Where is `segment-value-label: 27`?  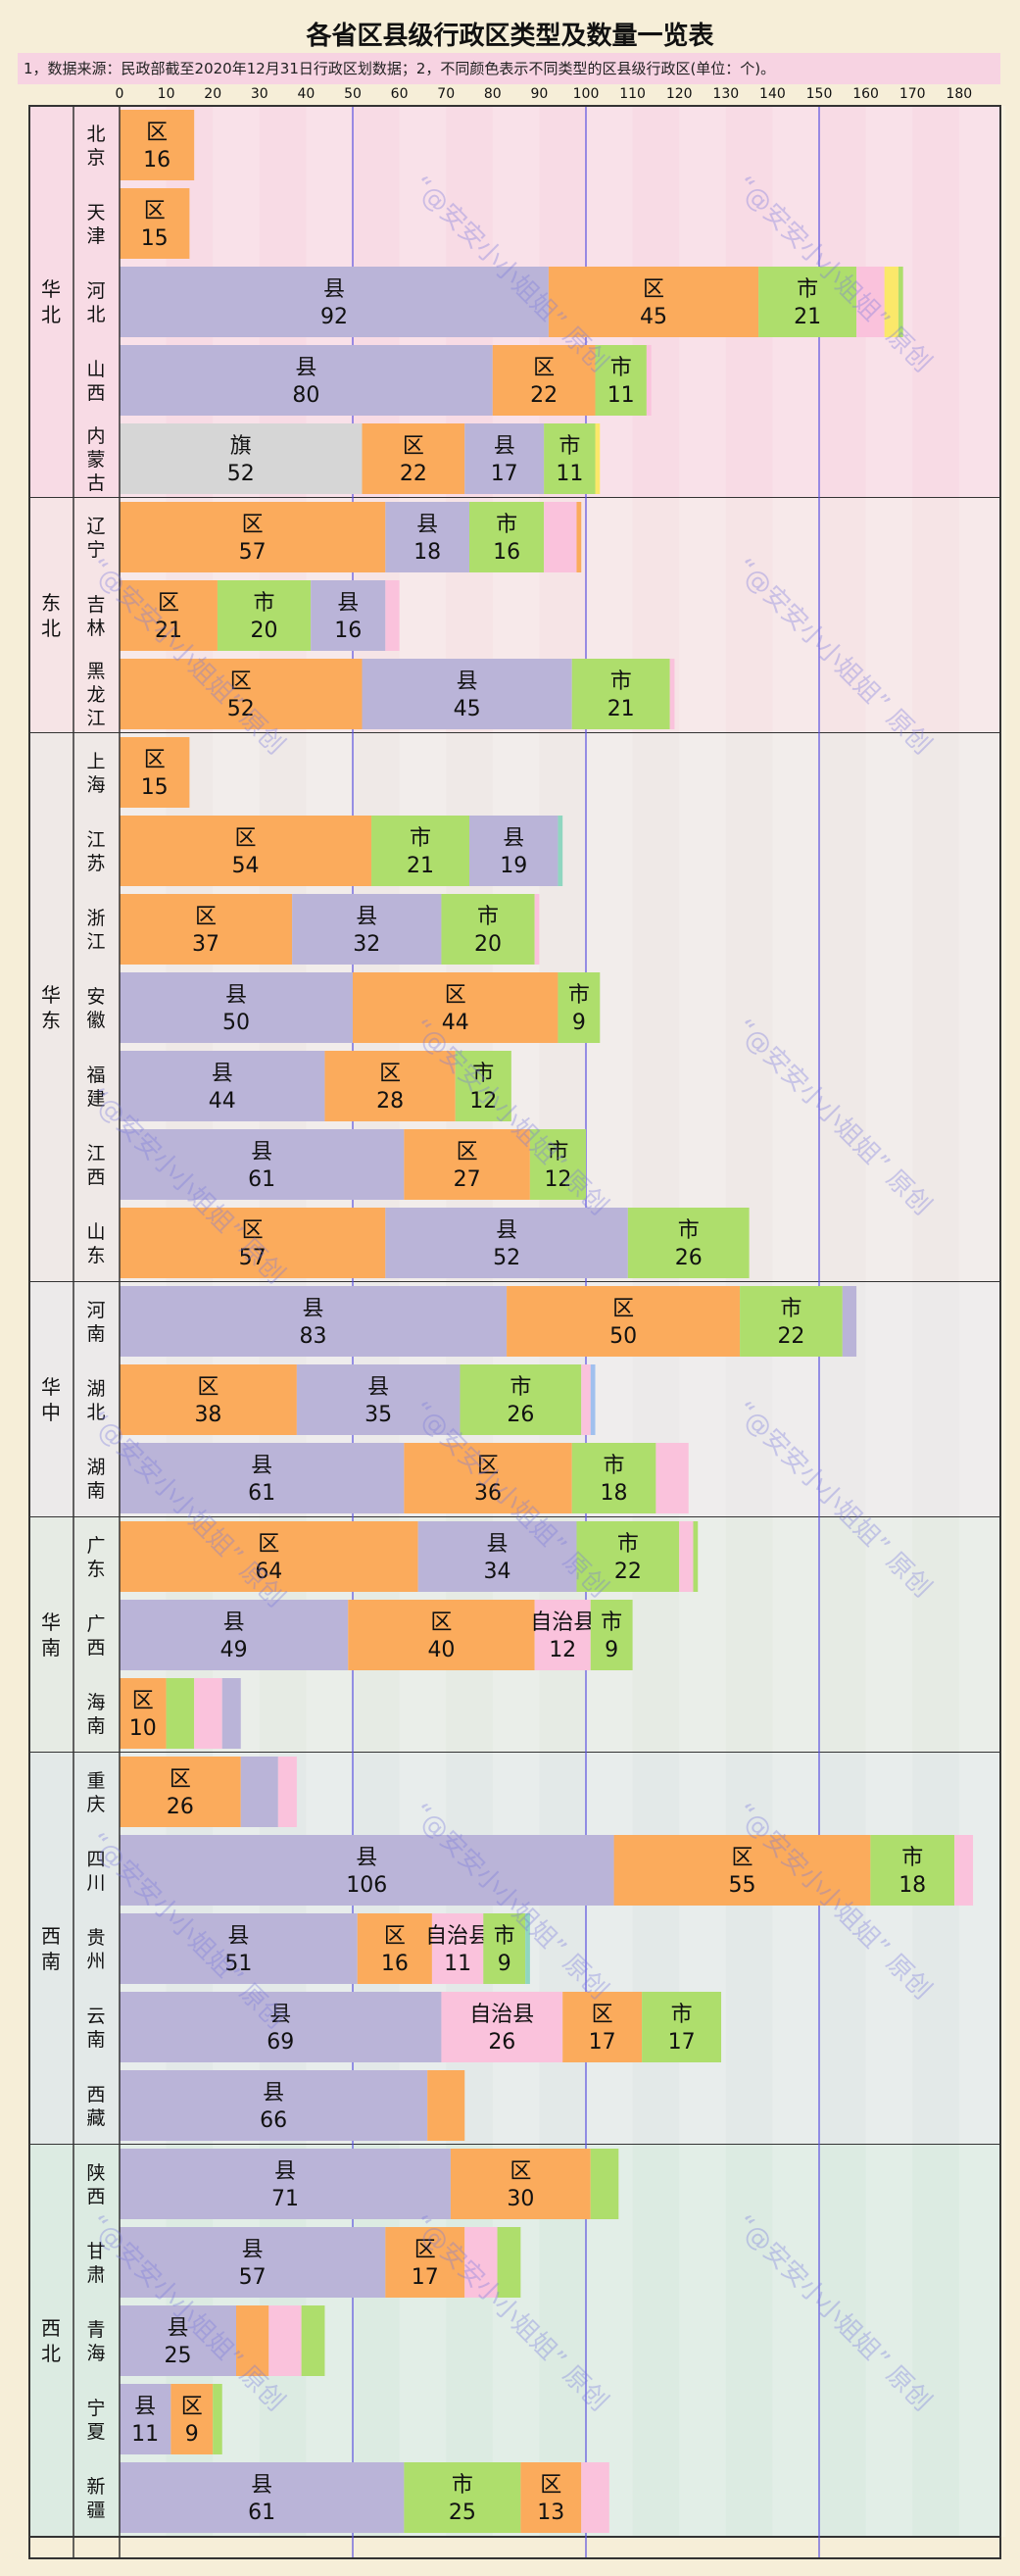
segment-value-label: 27 is located at coordinates (467, 1179).